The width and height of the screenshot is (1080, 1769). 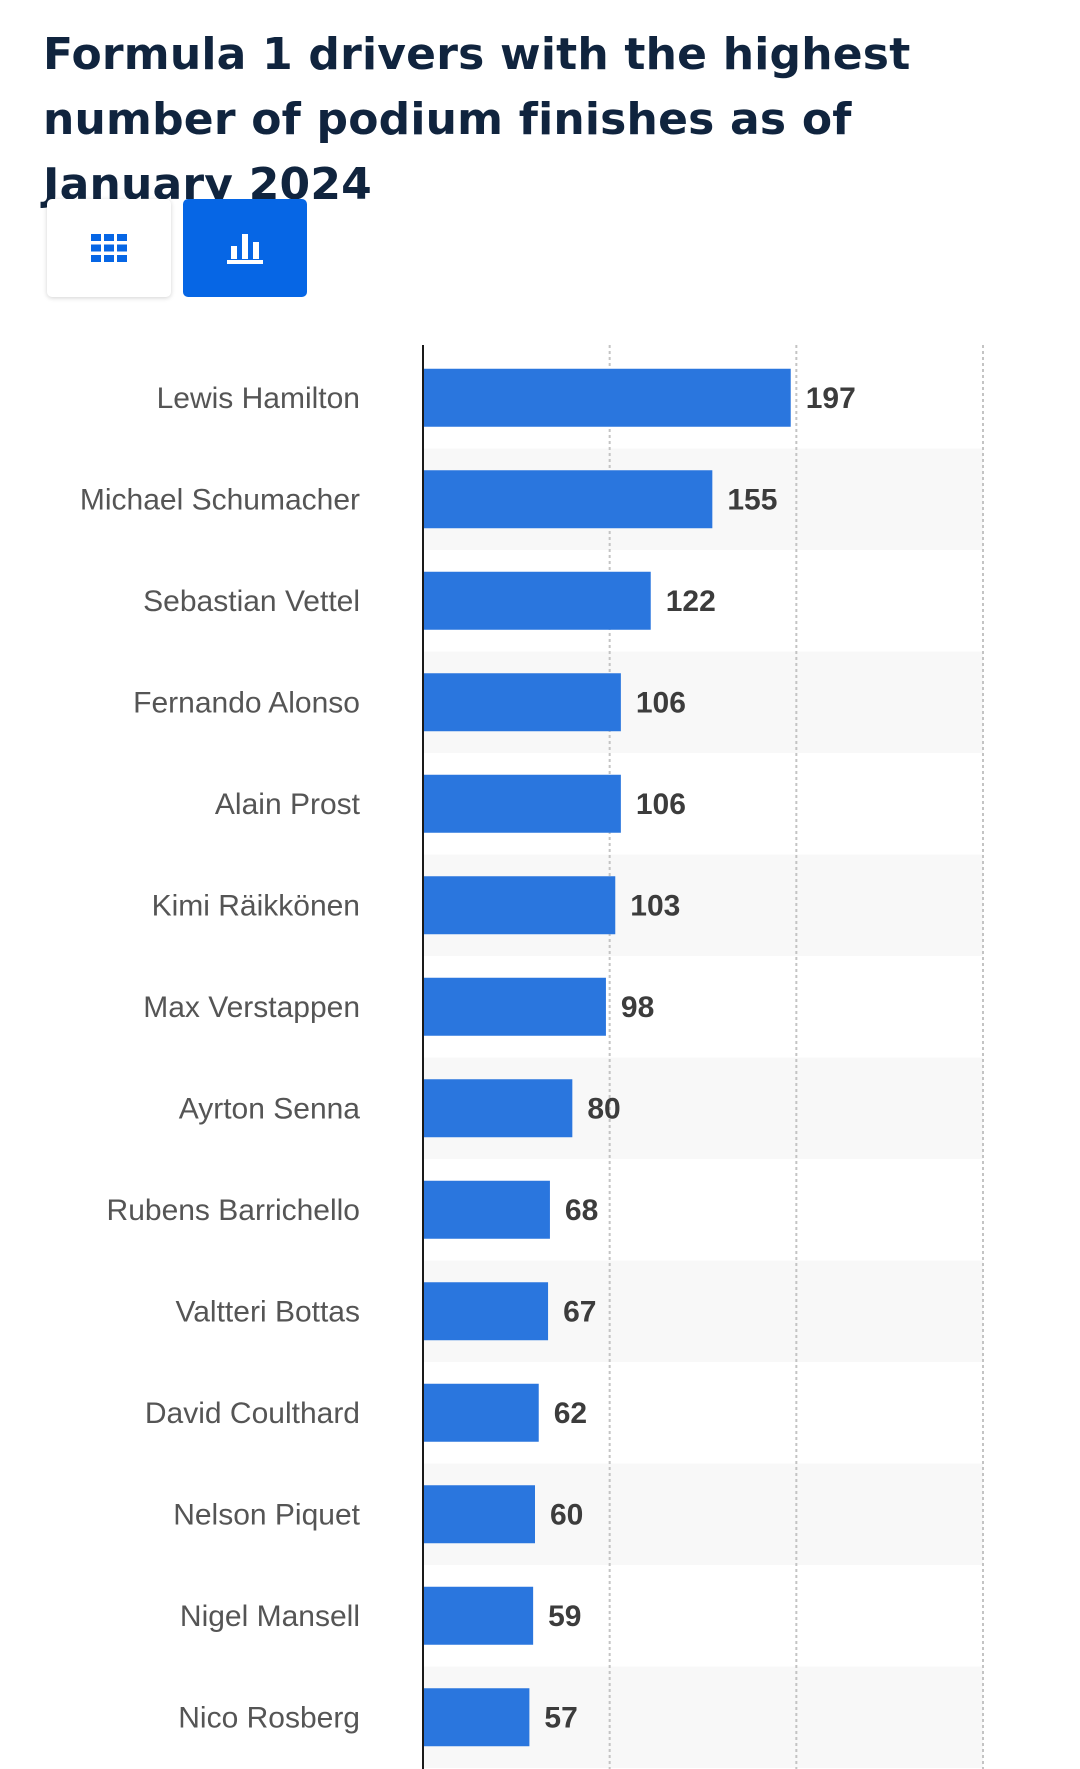 I want to click on value-label: 67, so click(x=579, y=1311).